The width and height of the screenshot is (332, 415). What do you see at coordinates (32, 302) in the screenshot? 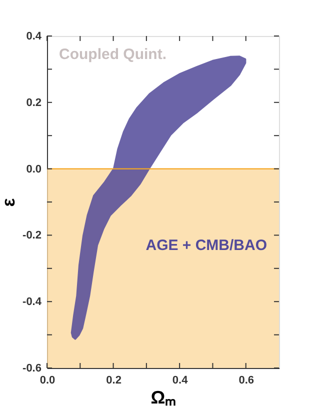
I see `y-tick-label: -0.4` at bounding box center [32, 302].